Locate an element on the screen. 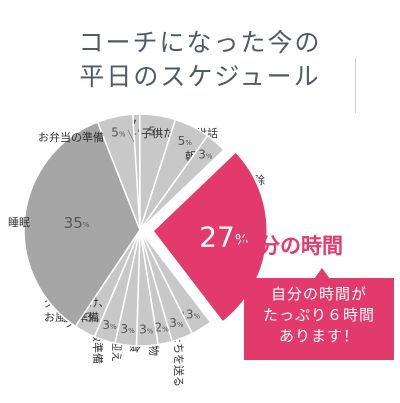  callout-line-2: たっぷり６時間 is located at coordinates (318, 315).